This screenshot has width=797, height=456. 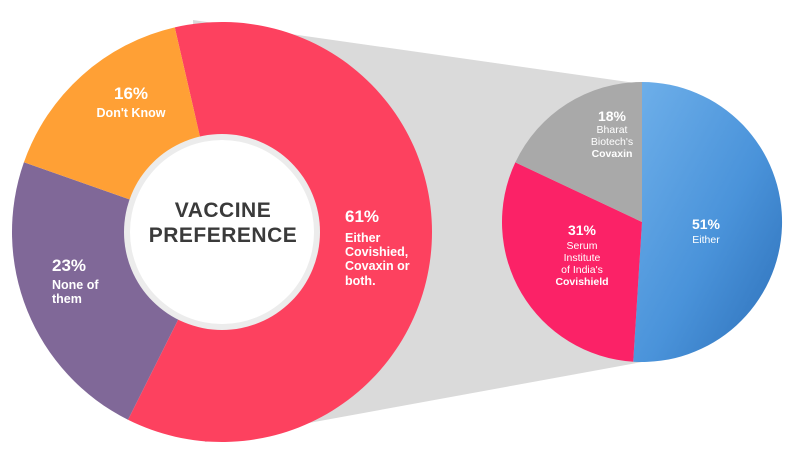 What do you see at coordinates (362, 216) in the screenshot?
I see `data-label: 61%` at bounding box center [362, 216].